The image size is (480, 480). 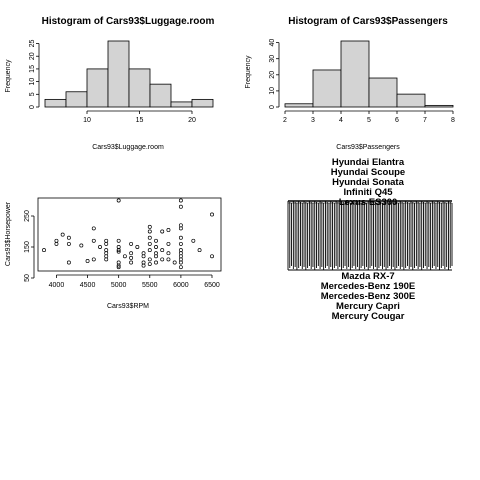 I want to click on dendrogram-leaf-label: Hyundai Sonata, so click(x=368, y=182).